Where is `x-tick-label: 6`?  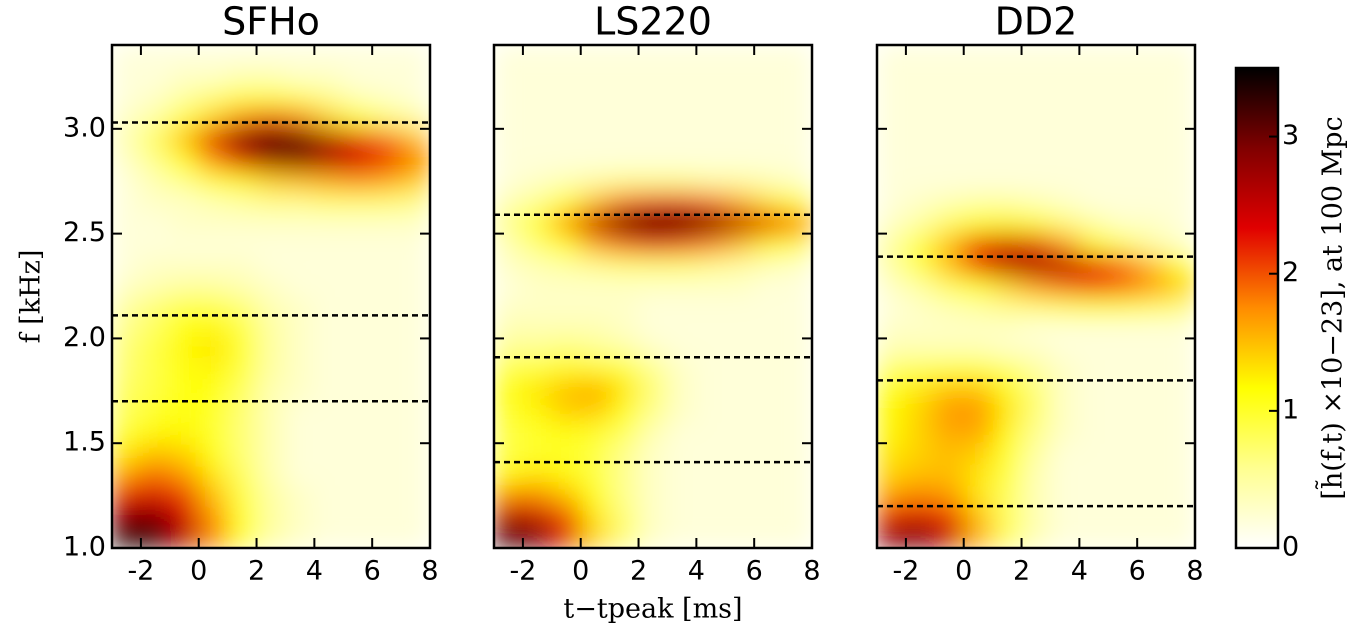 x-tick-label: 6 is located at coordinates (372, 571).